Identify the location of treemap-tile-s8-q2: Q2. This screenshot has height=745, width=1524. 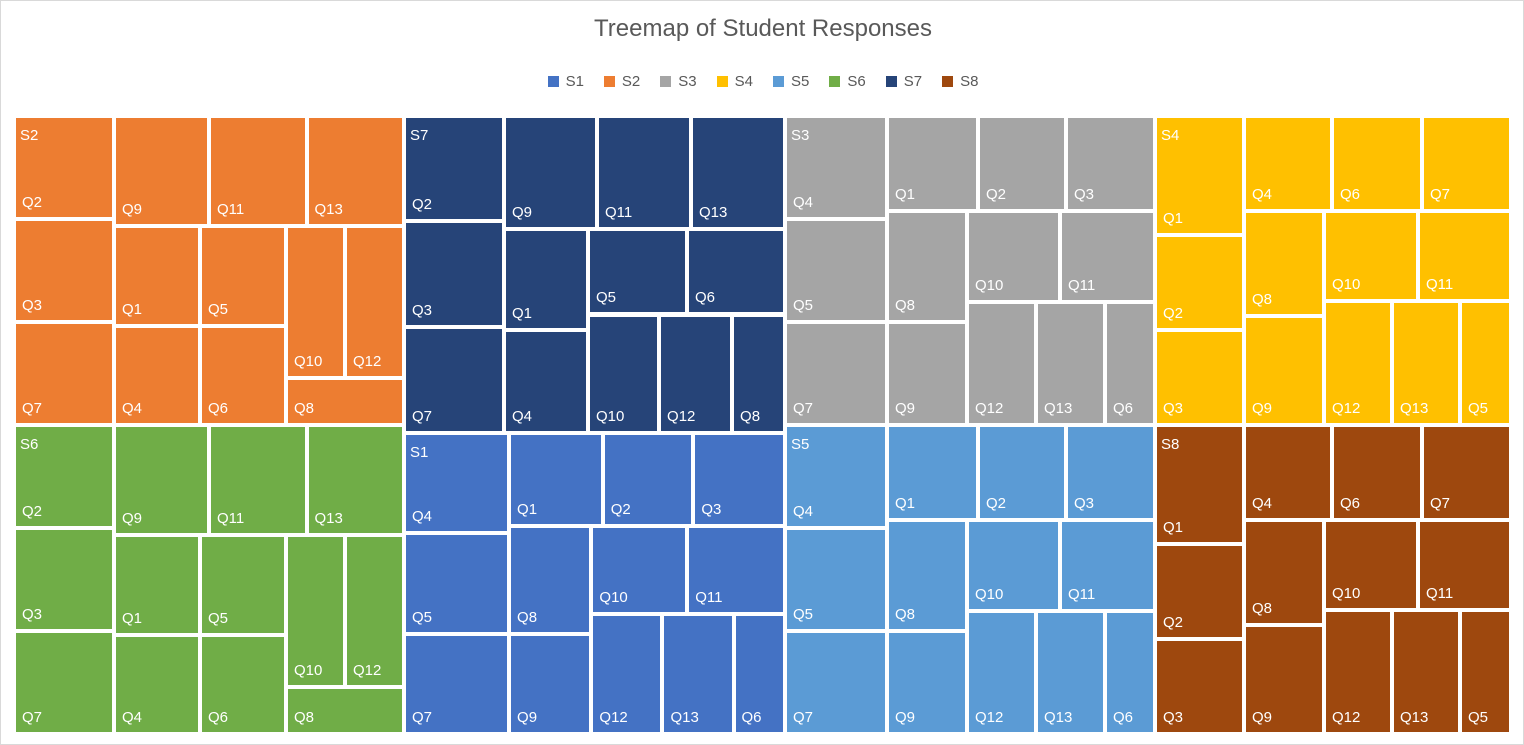
(1199, 591).